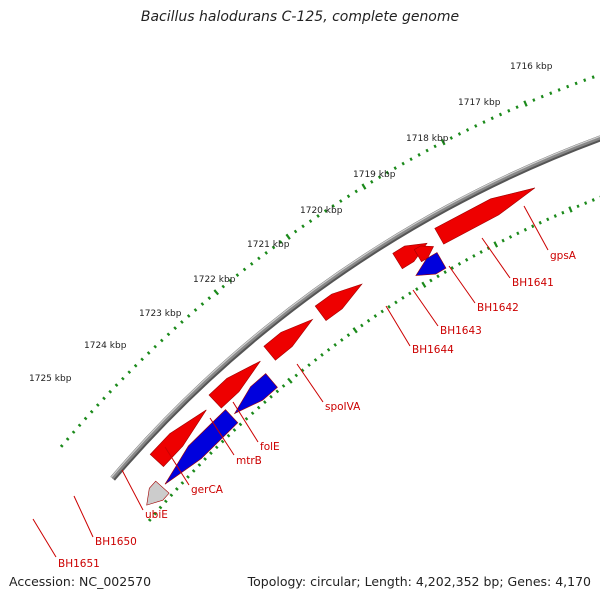 This screenshot has width=600, height=600. What do you see at coordinates (321, 211) in the screenshot?
I see `kbp-label: 1720 kbp` at bounding box center [321, 211].